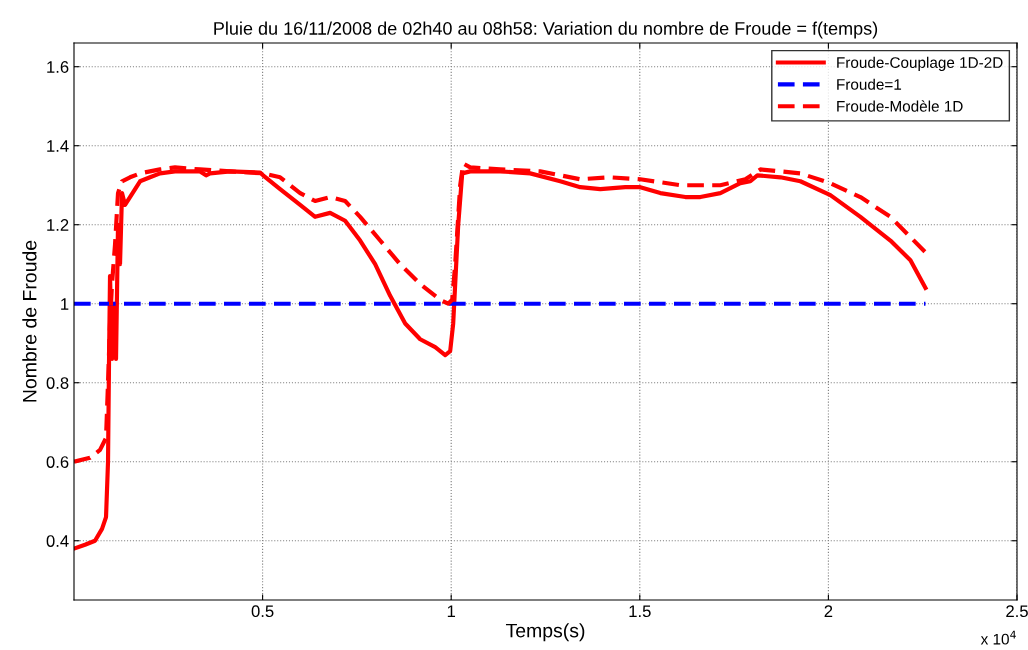 Image resolution: width=1028 pixels, height=650 pixels. What do you see at coordinates (869, 84) in the screenshot?
I see `legend-label: Froude=1` at bounding box center [869, 84].